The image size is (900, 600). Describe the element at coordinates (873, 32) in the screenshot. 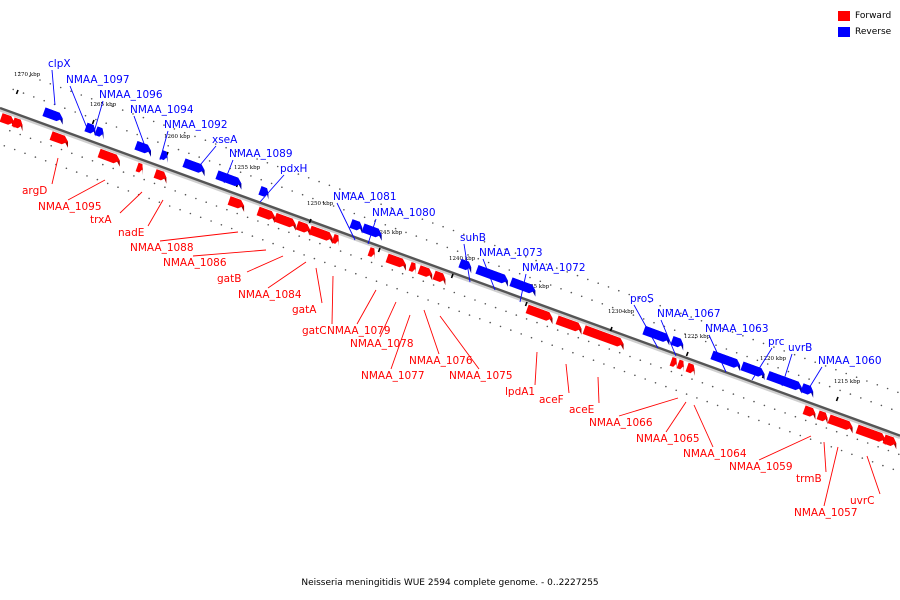

I see `legend-label-reverse: Reverse` at that location.